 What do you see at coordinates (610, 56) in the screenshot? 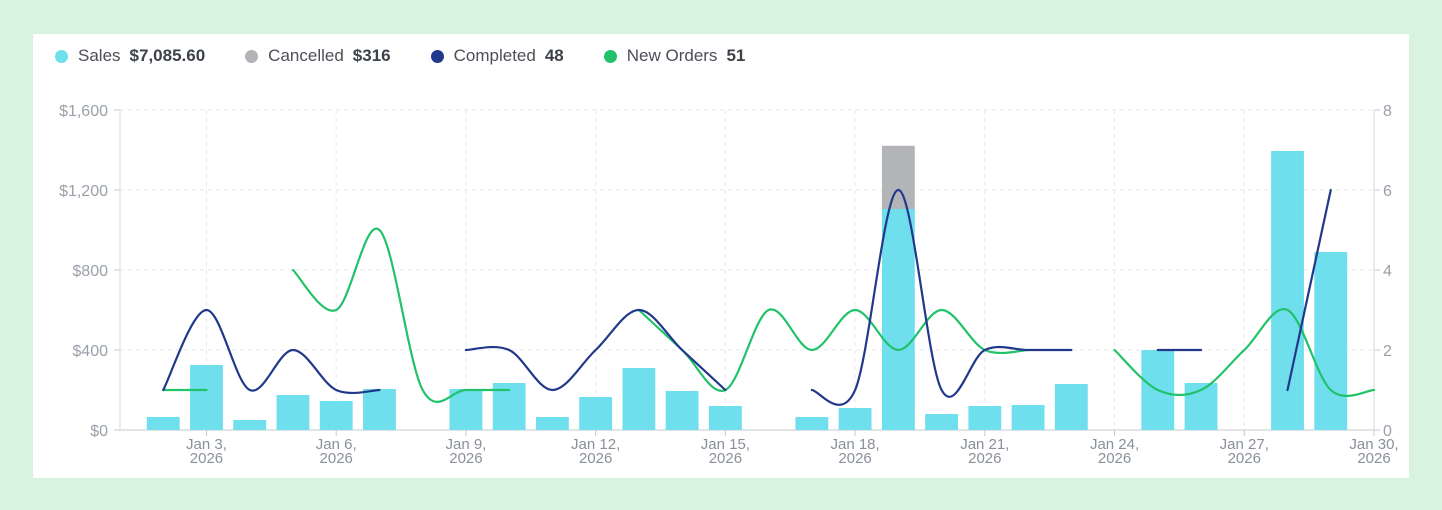
I see `new-orders-dot-icon` at bounding box center [610, 56].